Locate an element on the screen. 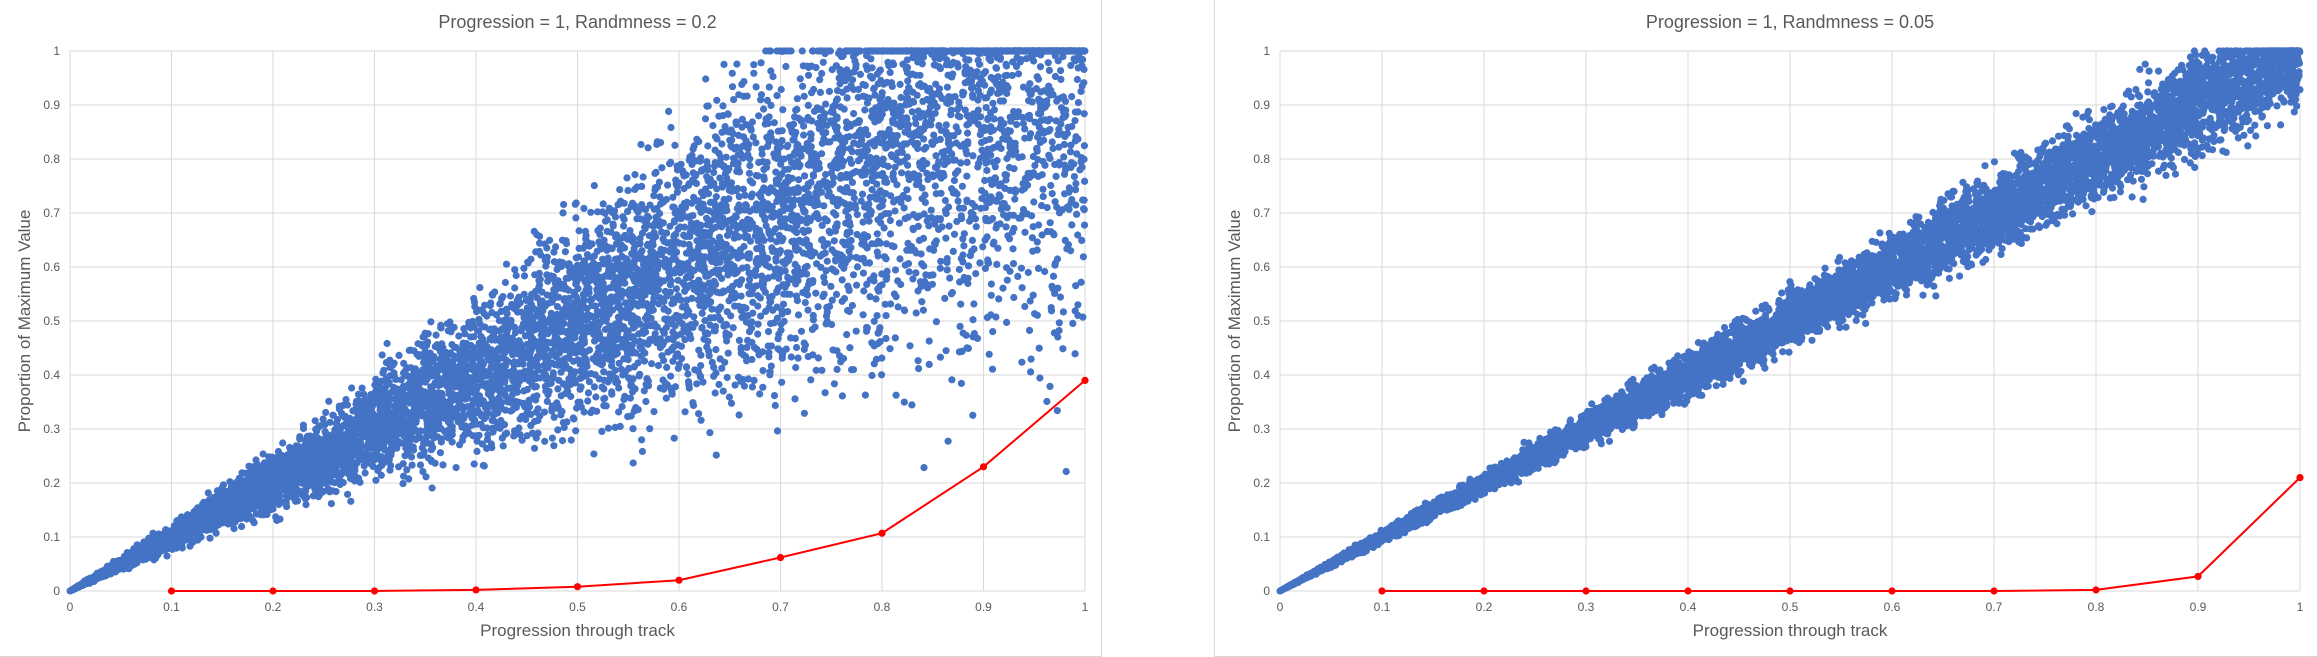  chart-title: Progression = 1, Randmness = 0.2 is located at coordinates (577, 22).